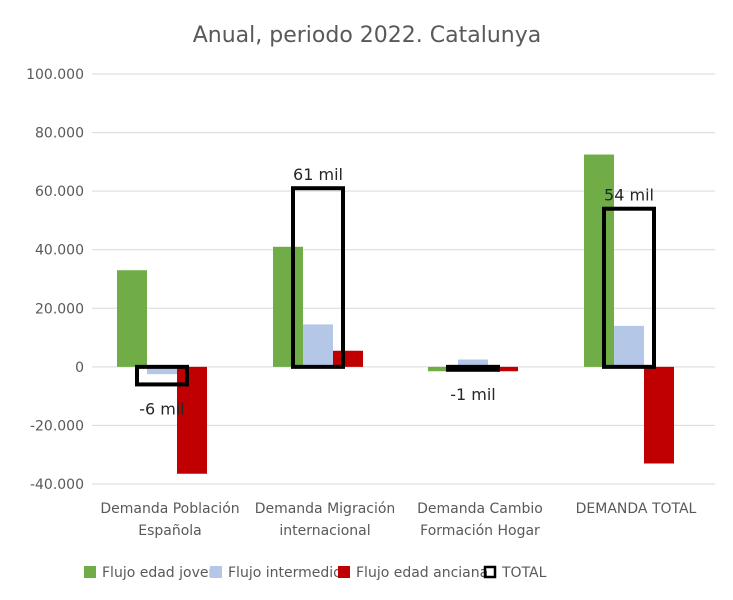 Image resolution: width=733 pixels, height=600 pixels. Describe the element at coordinates (524, 573) in the screenshot. I see `legend-label: TOTAL` at that location.